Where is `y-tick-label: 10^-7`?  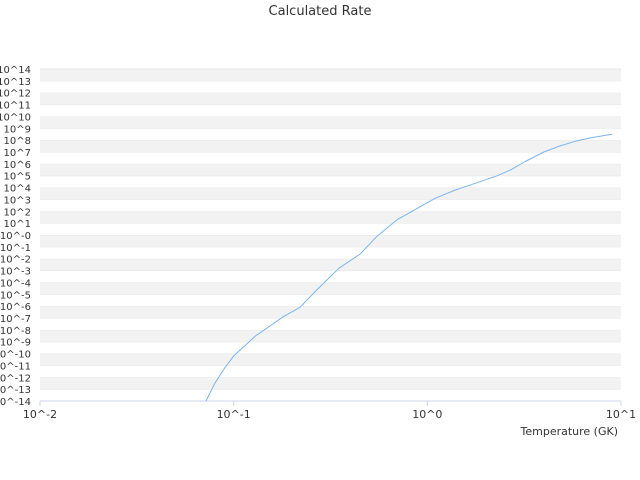 y-tick-label: 10^-7 is located at coordinates (15, 319).